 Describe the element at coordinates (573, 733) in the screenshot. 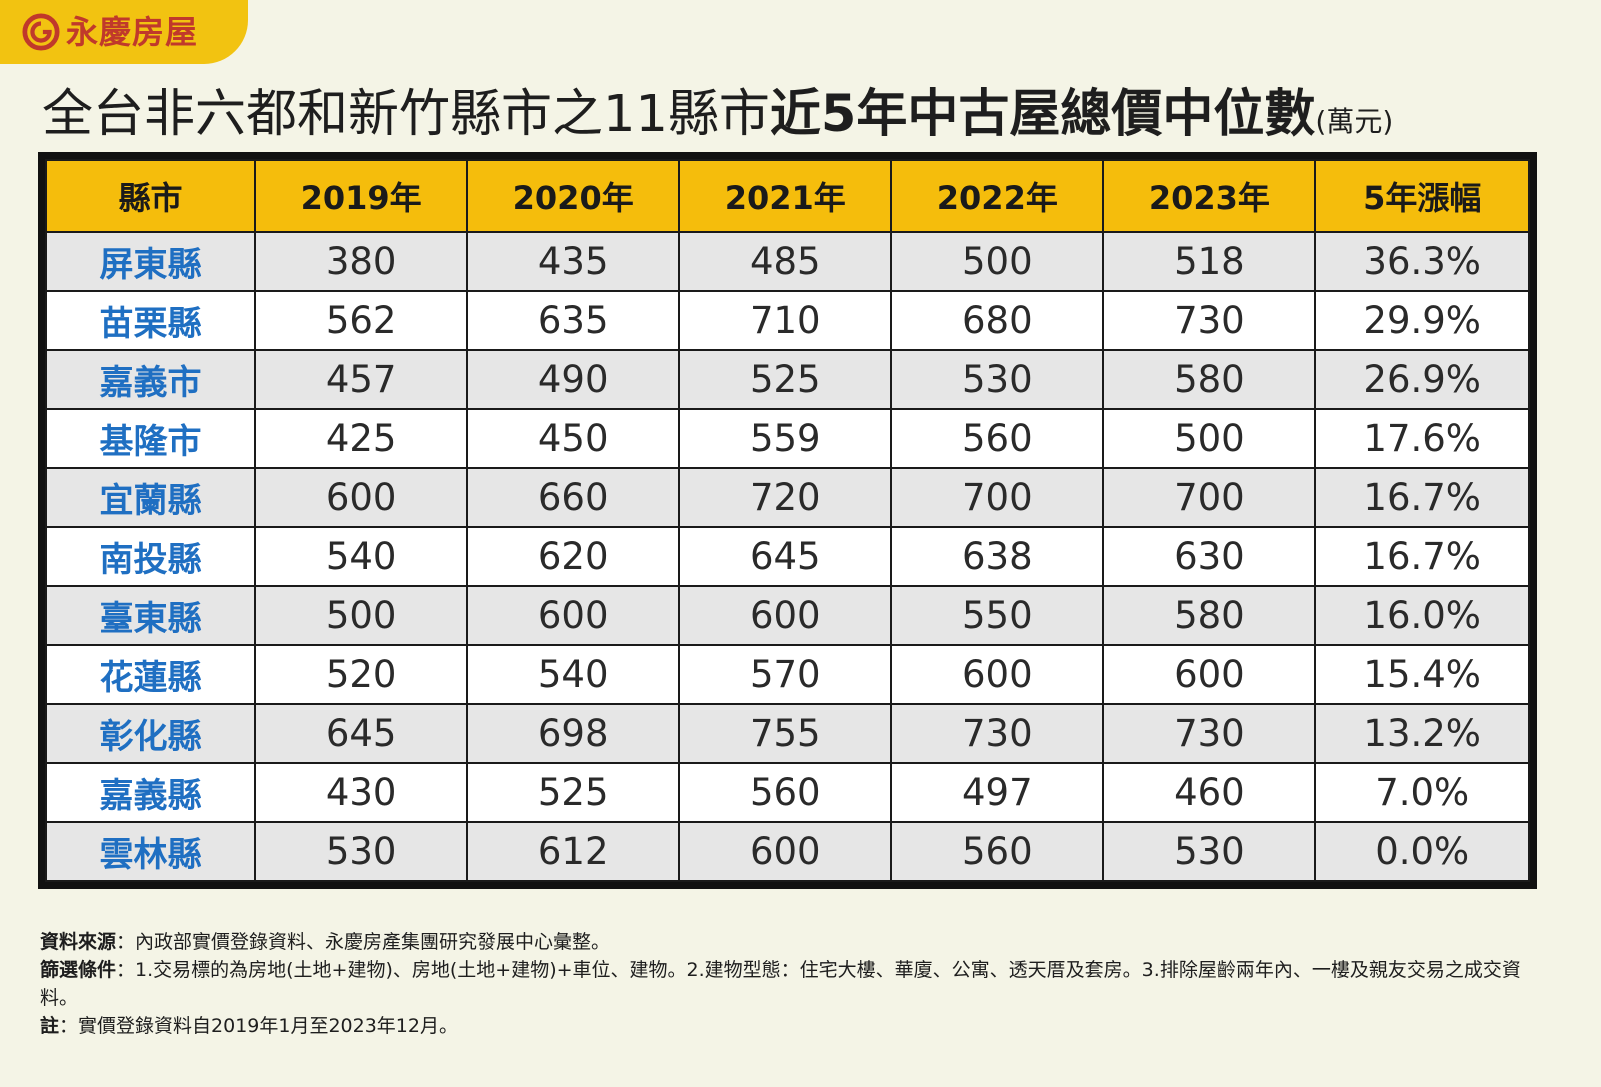

I see `price-cell: 698` at that location.